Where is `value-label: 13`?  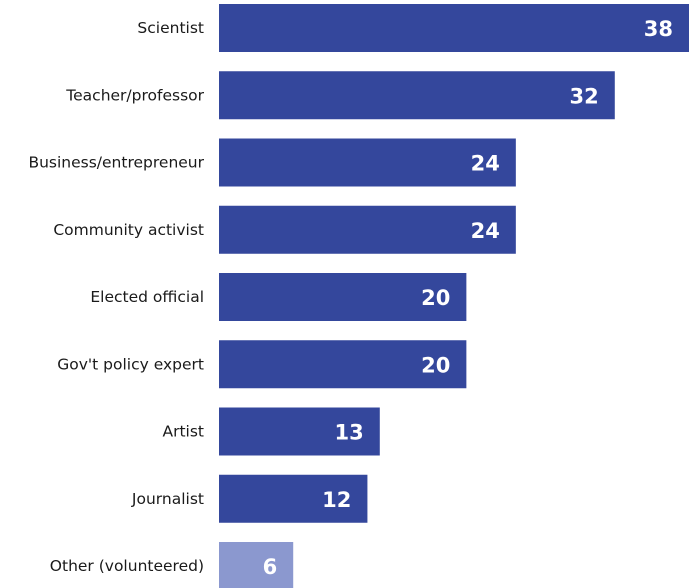
value-label: 13 is located at coordinates (349, 433).